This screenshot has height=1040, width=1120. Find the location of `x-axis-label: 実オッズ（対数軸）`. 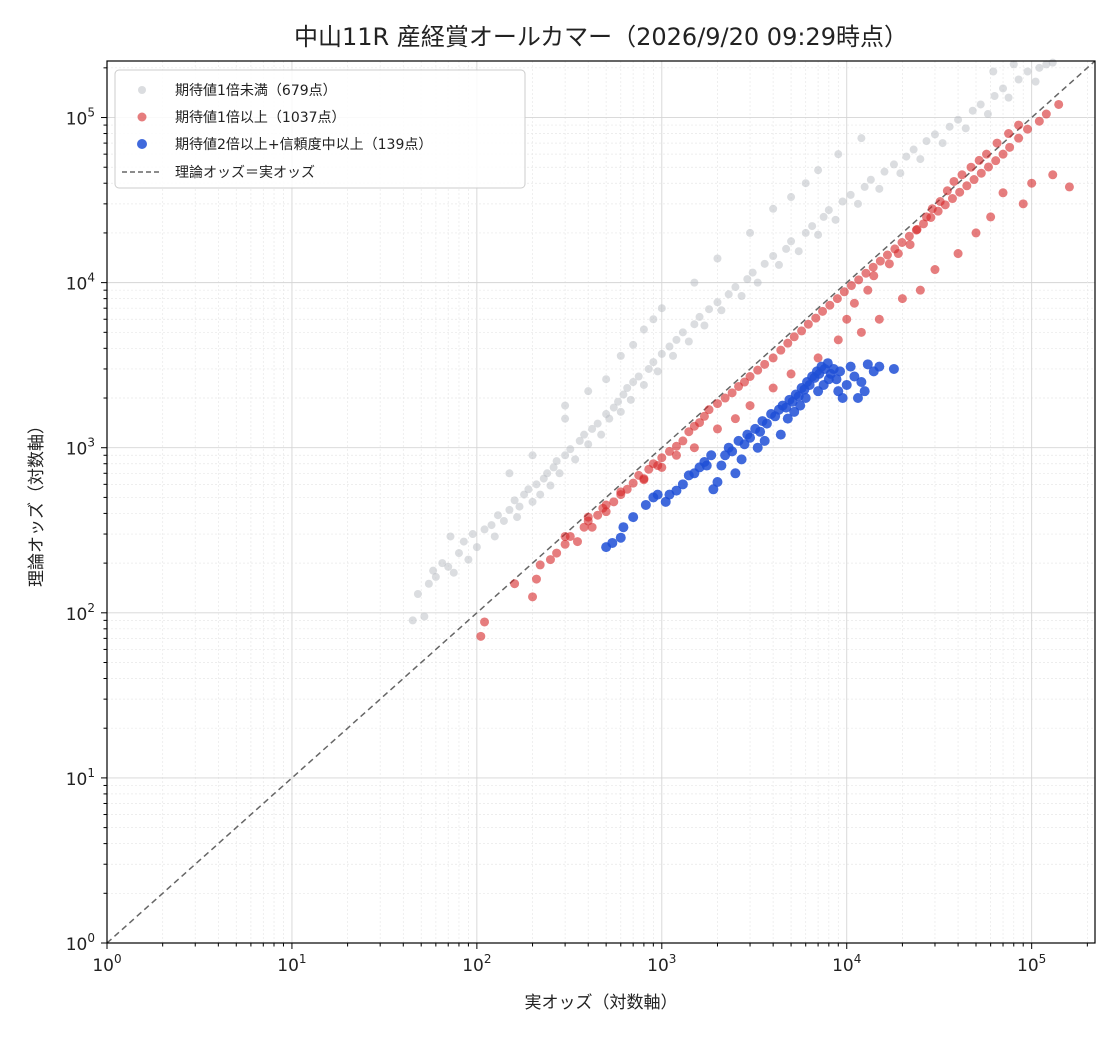

x-axis-label: 実オッズ（対数軸） is located at coordinates (601, 1003).